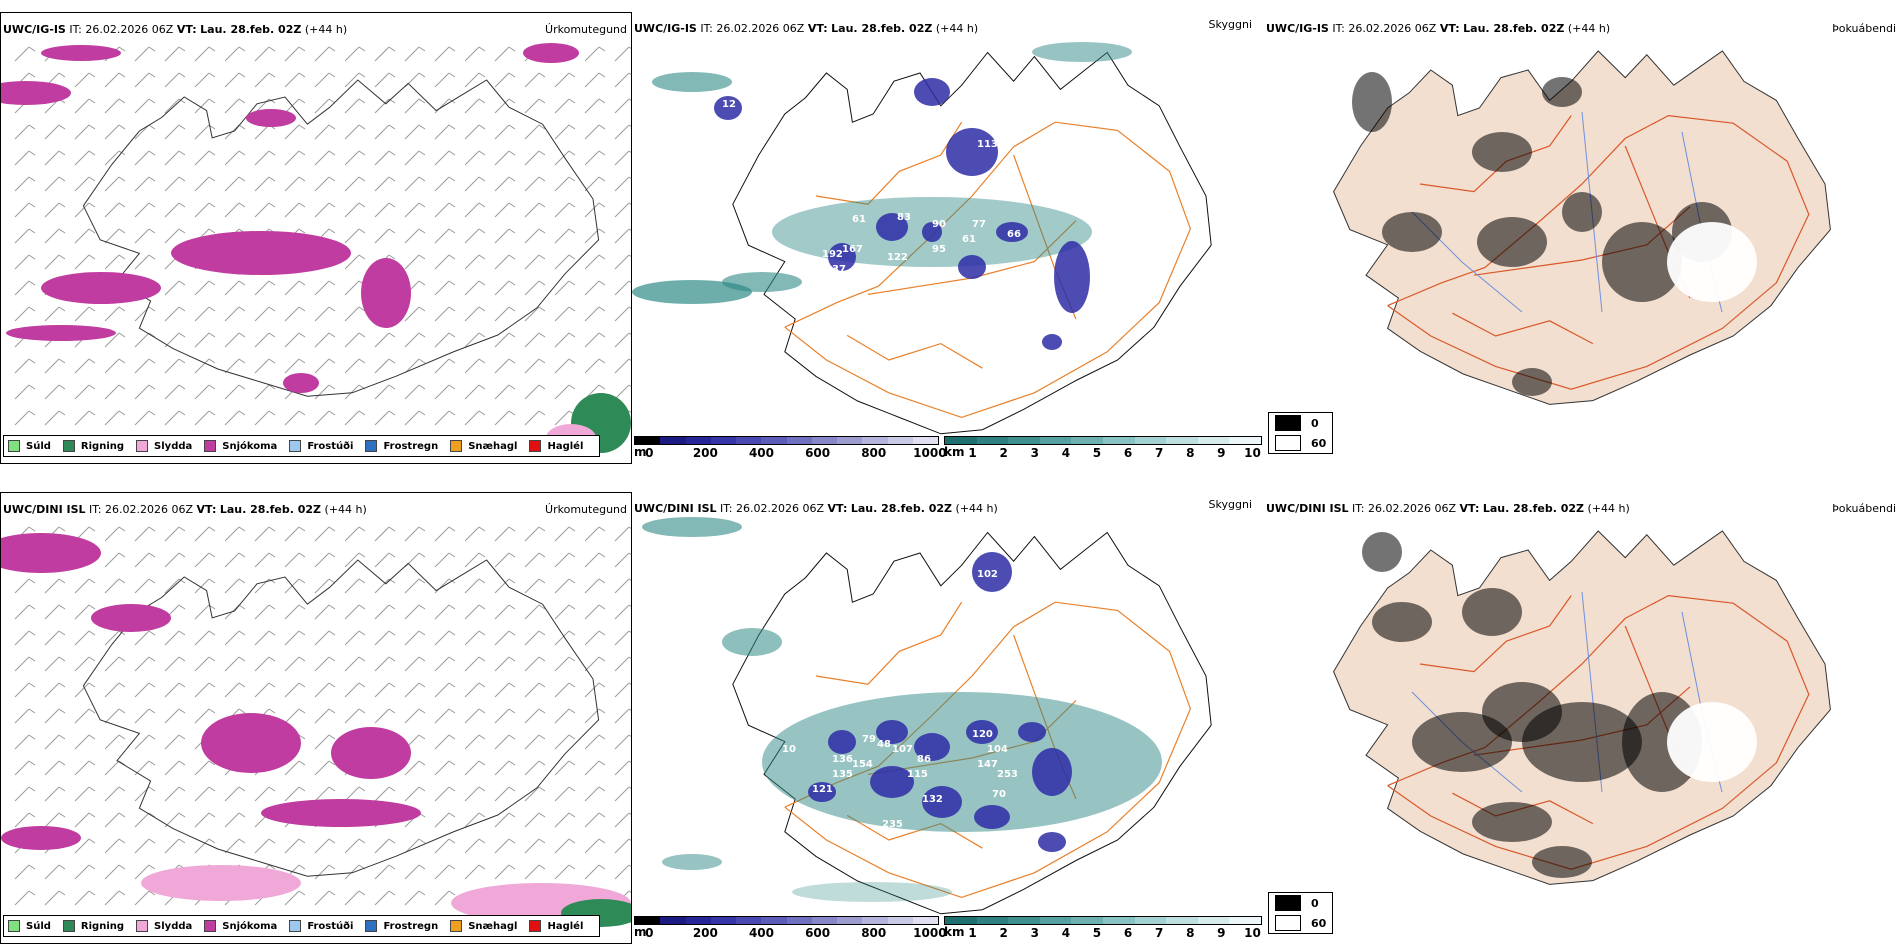 The height and width of the screenshot is (950, 1900). What do you see at coordinates (924, 759) in the screenshot?
I see `cloudbase-label: 86` at bounding box center [924, 759].